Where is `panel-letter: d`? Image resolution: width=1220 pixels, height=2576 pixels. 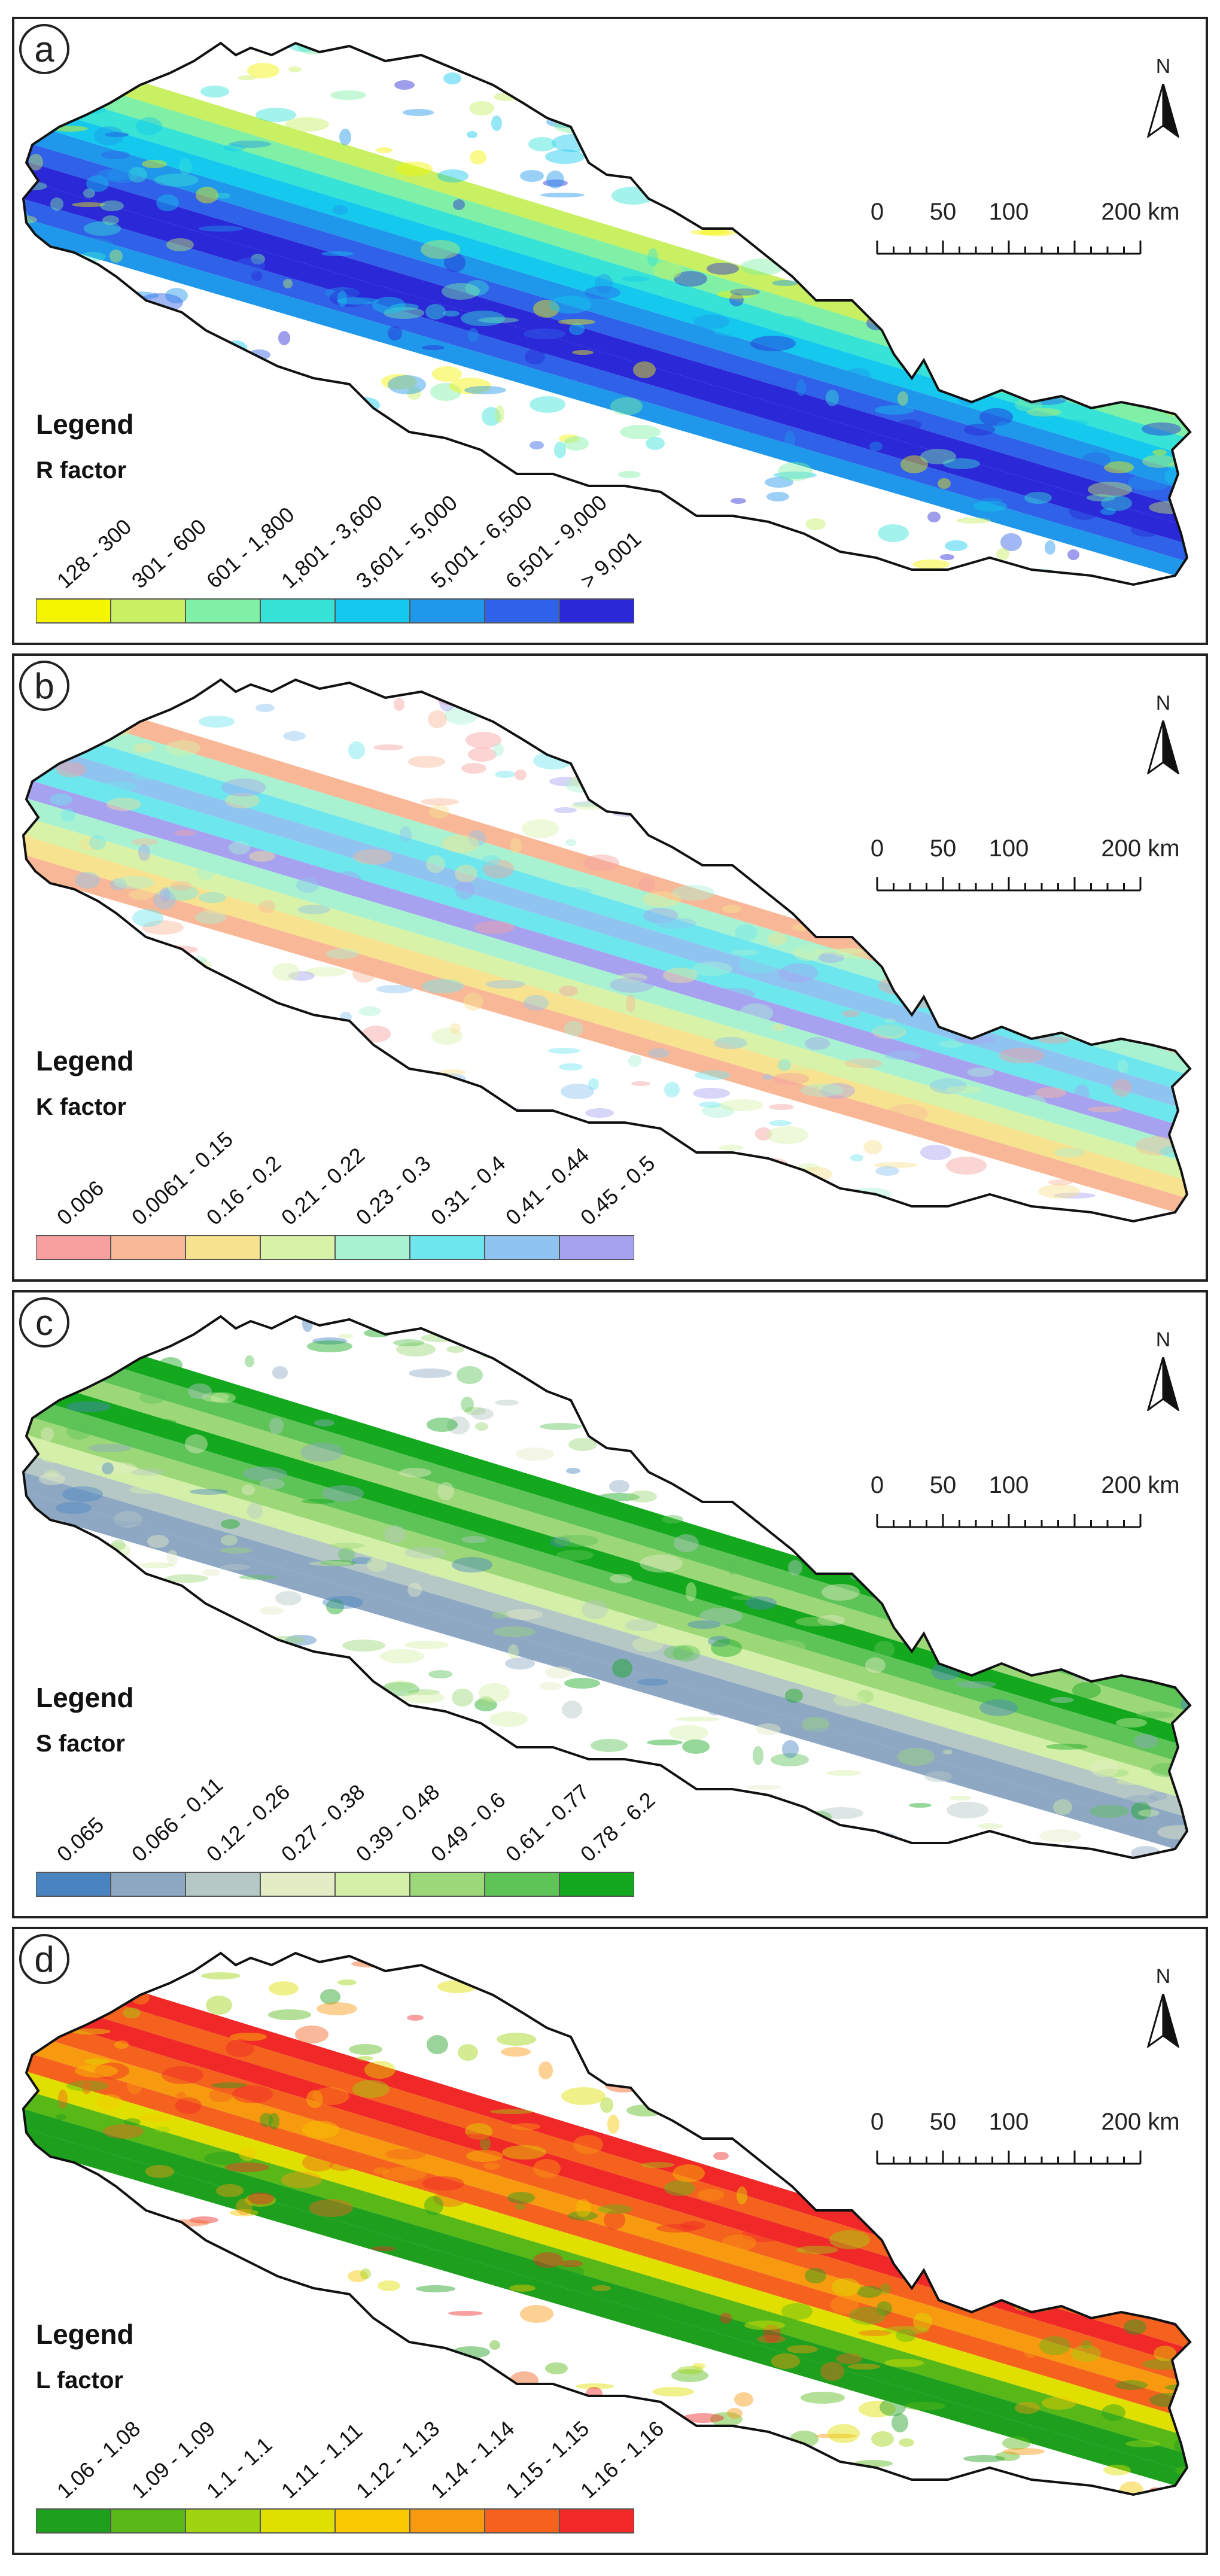
panel-letter: d is located at coordinates (44, 1959).